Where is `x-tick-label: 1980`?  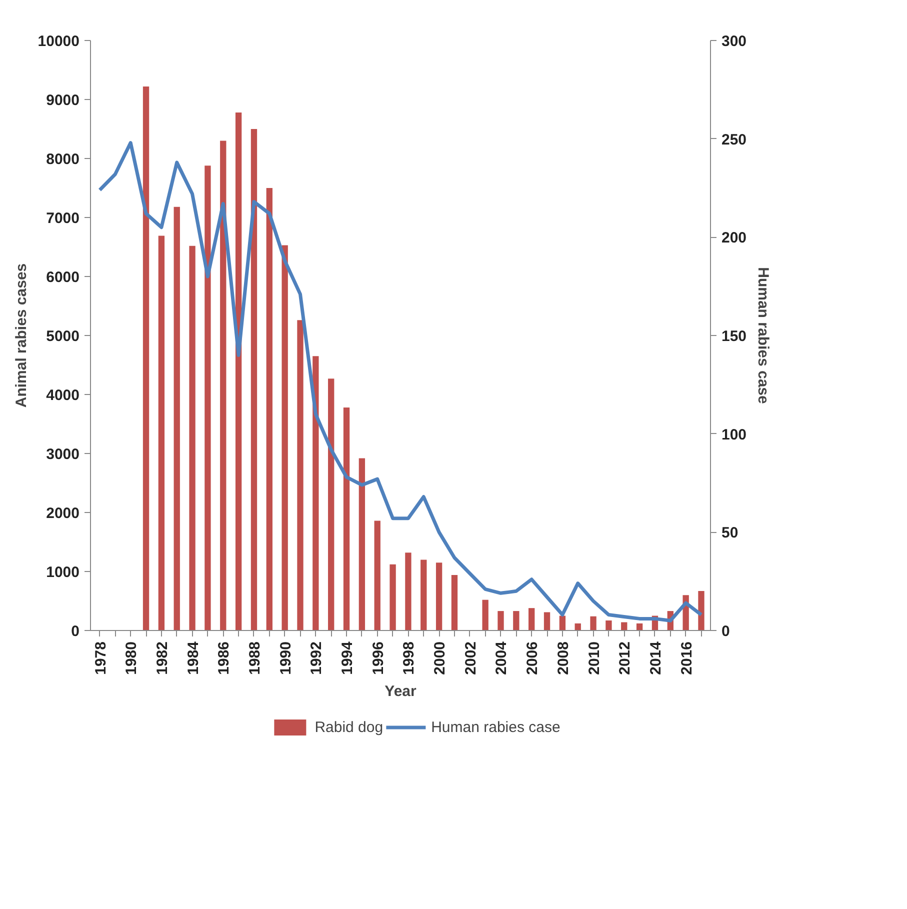 x-tick-label: 1980 is located at coordinates (131, 658).